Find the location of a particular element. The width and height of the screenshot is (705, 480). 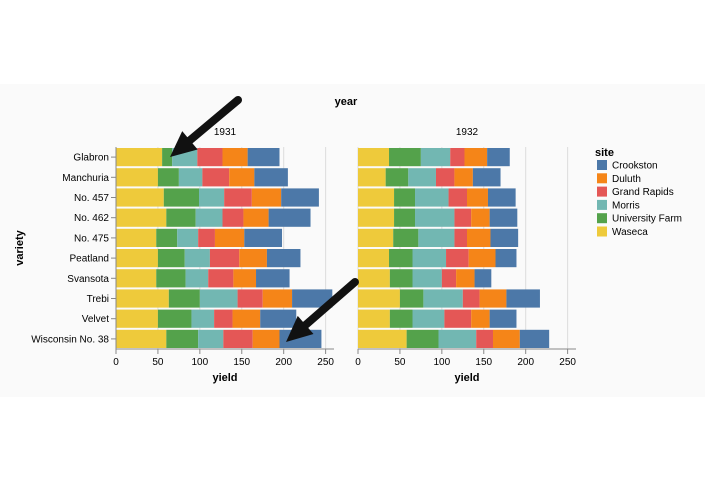

bar-1932-no-462-crookston is located at coordinates (503, 217).